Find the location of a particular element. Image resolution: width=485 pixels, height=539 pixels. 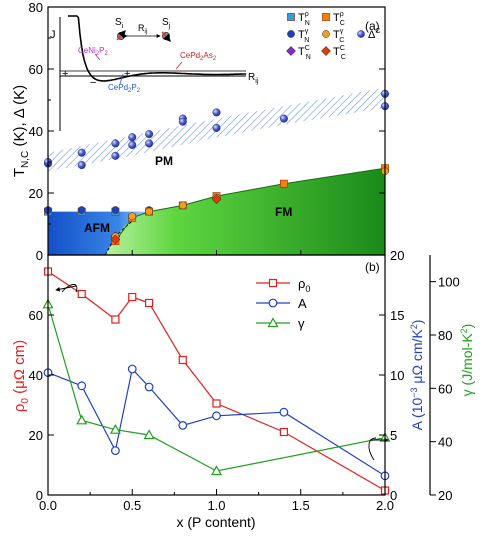

afm-region-label: AFM is located at coordinates (97, 228).